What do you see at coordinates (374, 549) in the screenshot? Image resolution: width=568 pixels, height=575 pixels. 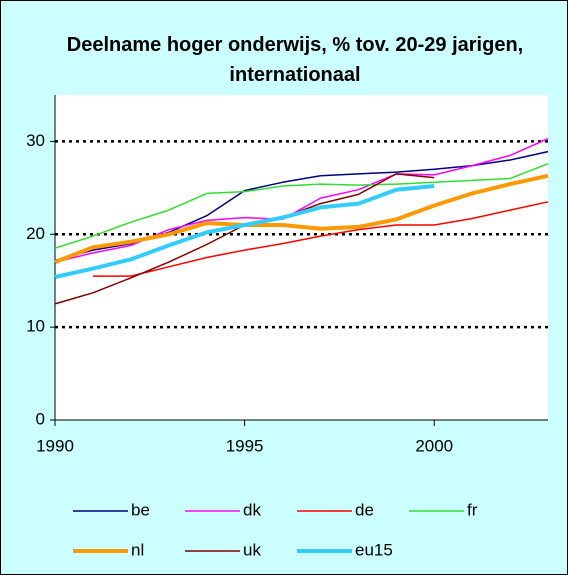 I see `legend-label: eu15` at bounding box center [374, 549].